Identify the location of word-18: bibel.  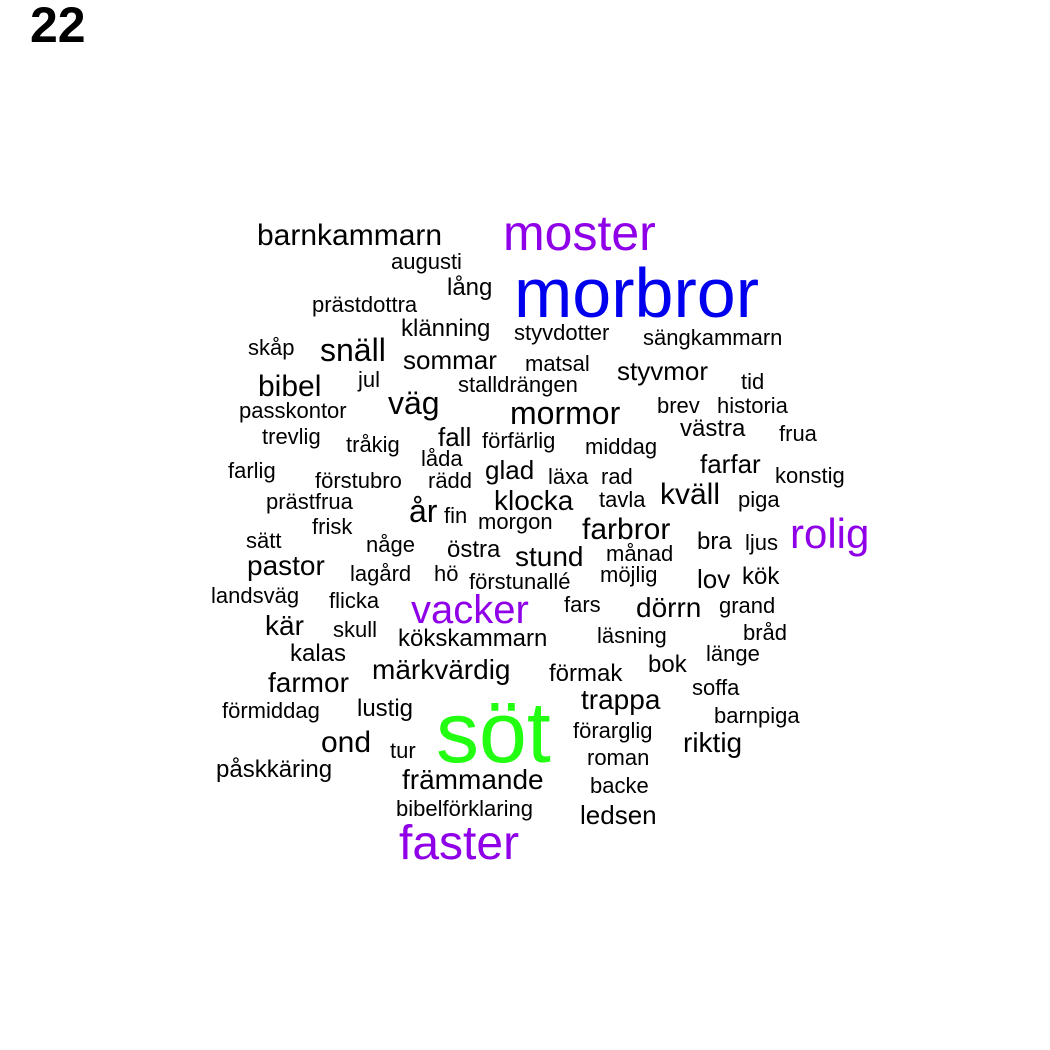
(290, 386).